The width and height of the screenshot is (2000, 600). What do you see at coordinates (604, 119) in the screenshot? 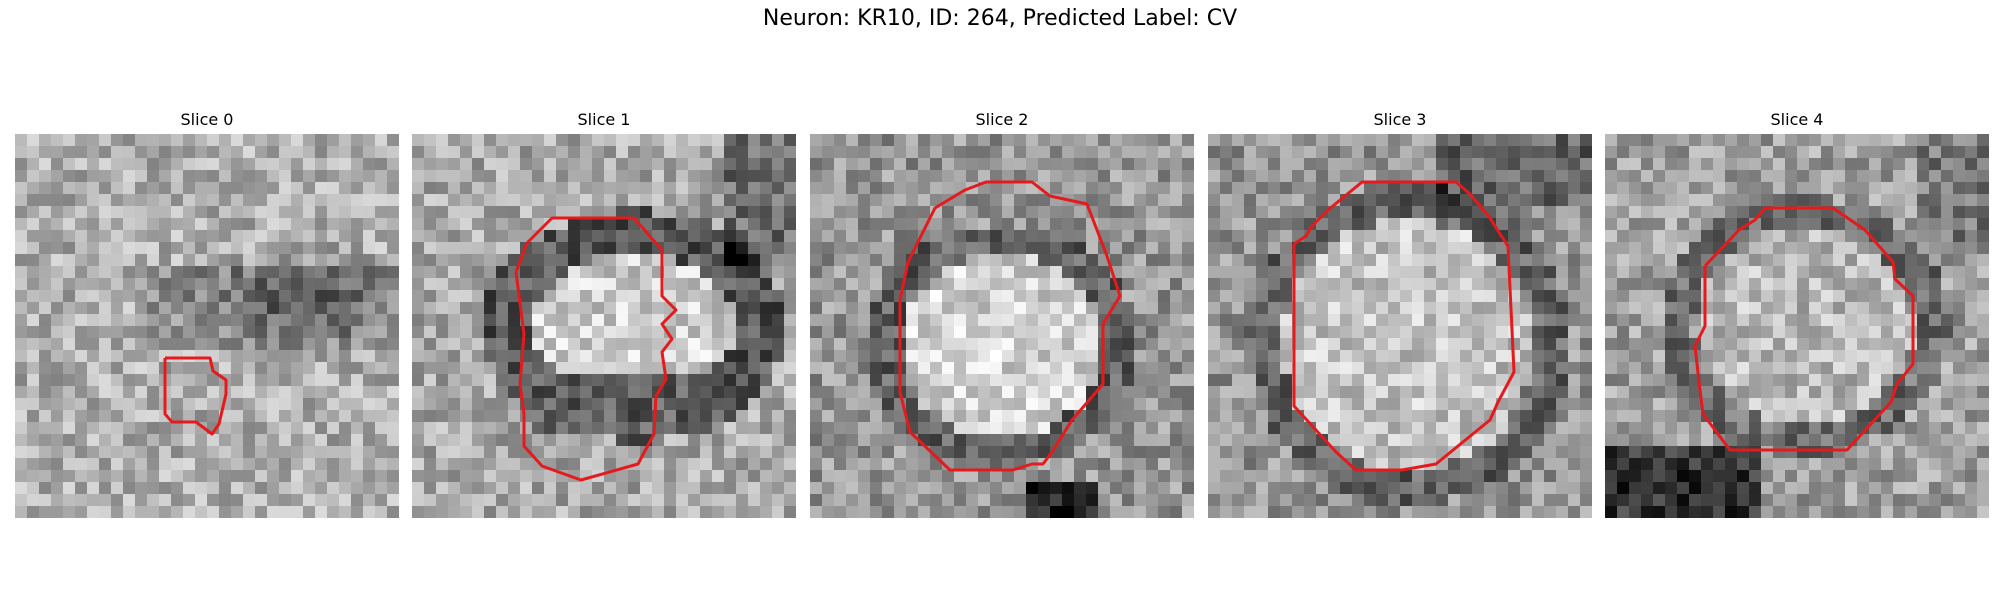
I see `slice-title-1: Slice 1` at bounding box center [604, 119].